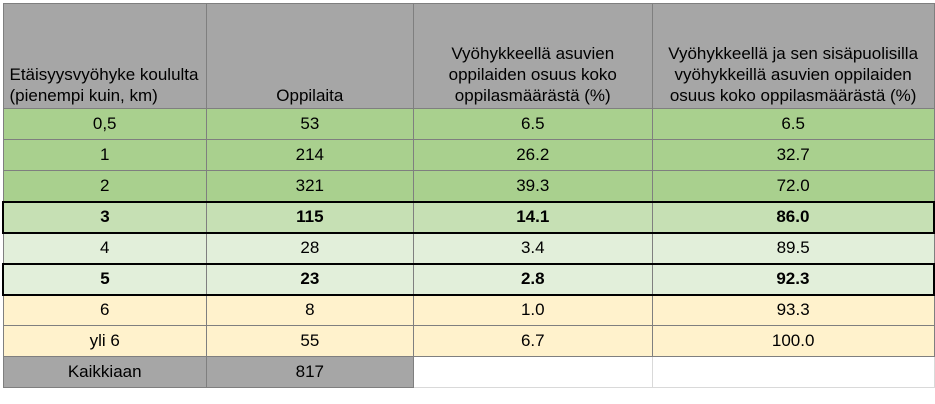 This screenshot has width=935, height=404. Describe the element at coordinates (309, 217) in the screenshot. I see `students-cell: 115` at that location.